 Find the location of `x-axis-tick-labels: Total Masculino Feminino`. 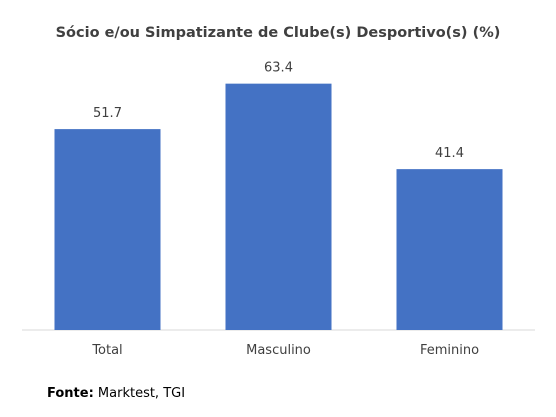

x-axis-tick-labels: Total Masculino Feminino is located at coordinates (285, 350).